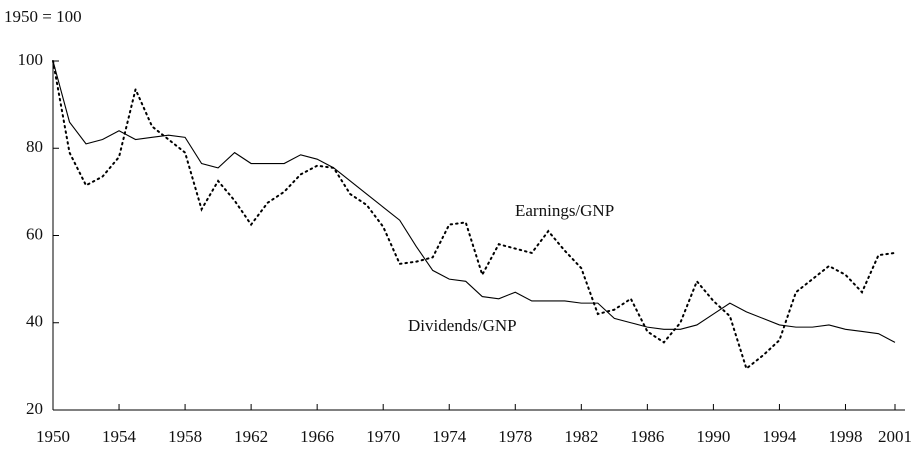  I want to click on y-tick-label: 60, so click(34, 233).